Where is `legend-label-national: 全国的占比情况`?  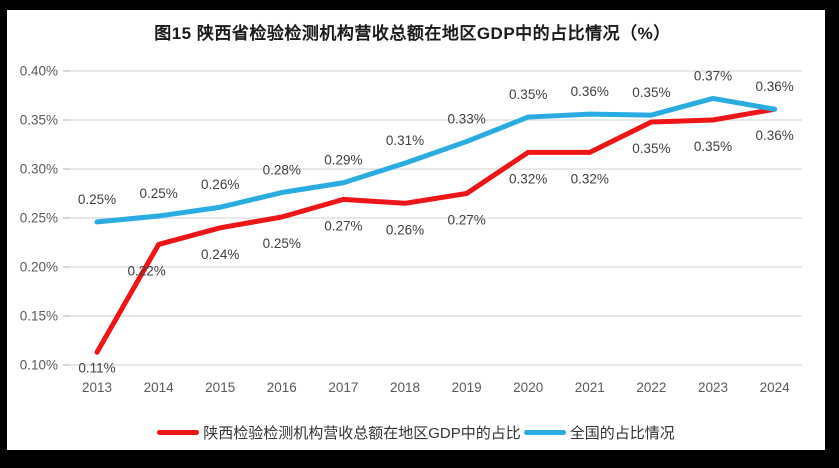
legend-label-national: 全国的占比情况 is located at coordinates (622, 433).